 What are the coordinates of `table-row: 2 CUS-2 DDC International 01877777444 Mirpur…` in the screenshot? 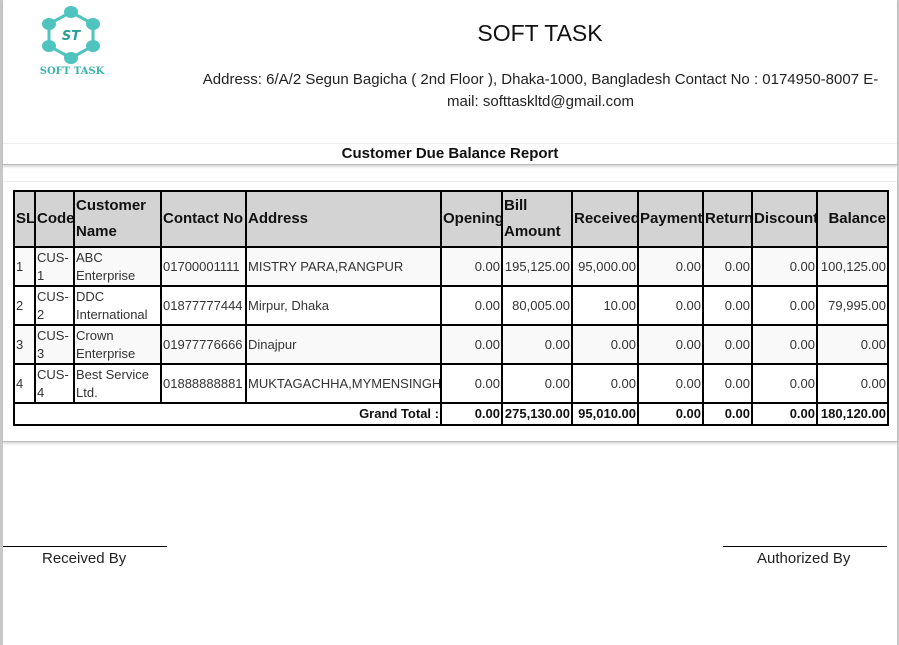 It's located at (451, 305).